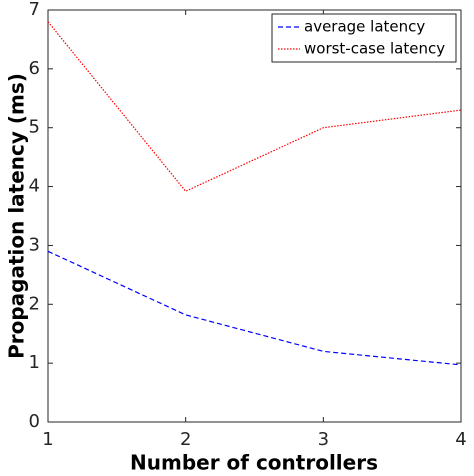 This screenshot has height=476, width=474. I want to click on legend-box, so click(364, 38).